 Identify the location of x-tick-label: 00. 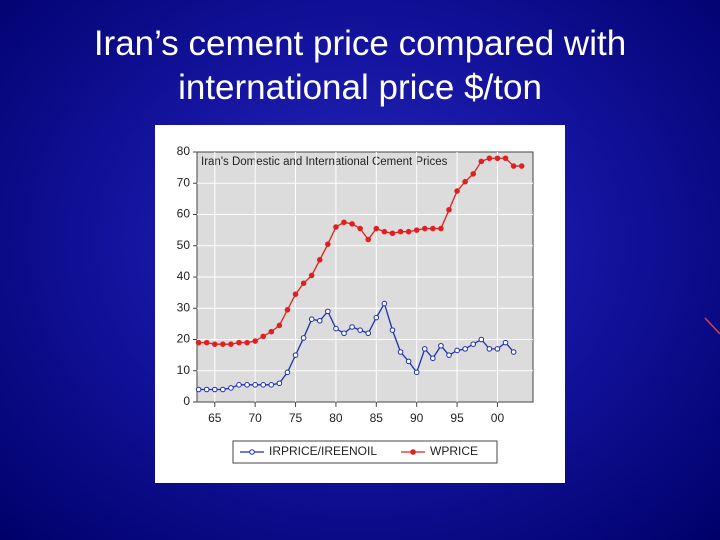
(498, 418).